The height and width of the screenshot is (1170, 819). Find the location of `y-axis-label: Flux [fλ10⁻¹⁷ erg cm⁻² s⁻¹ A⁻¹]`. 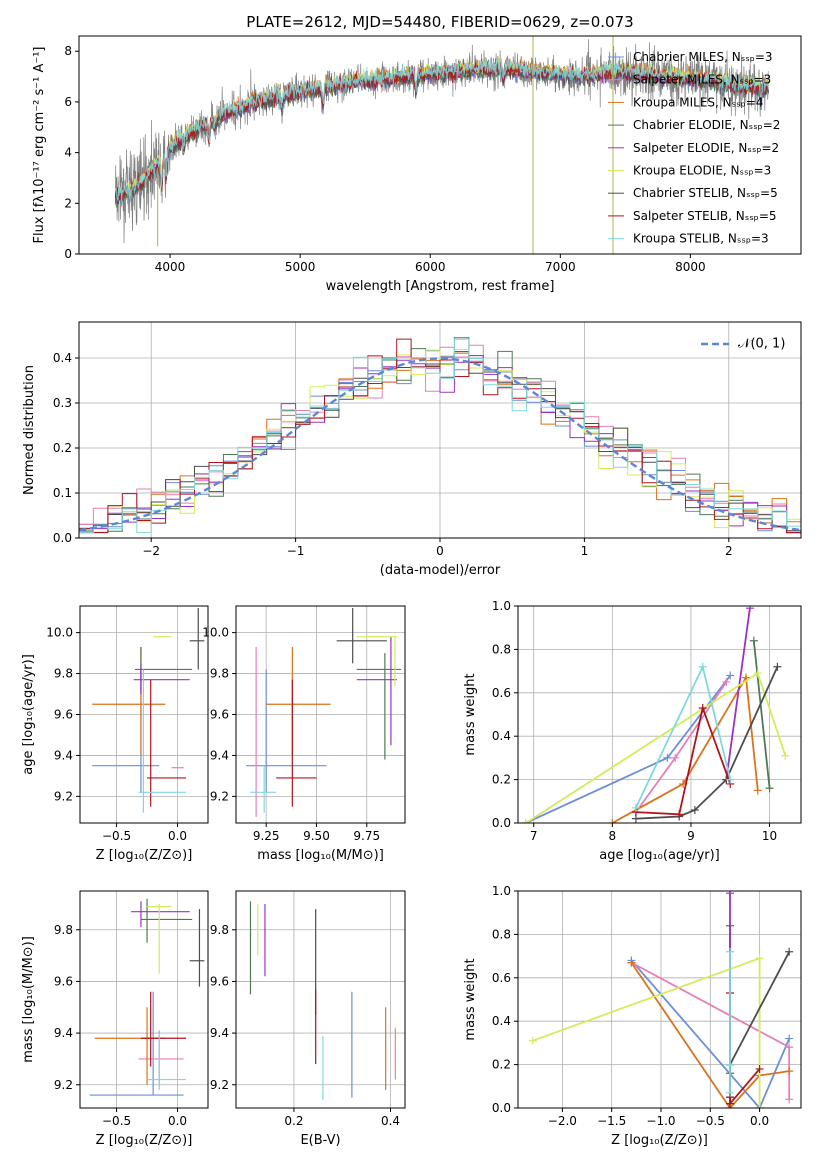

y-axis-label: Flux [fλ10⁻¹⁷ erg cm⁻² s⁻¹ A⁻¹] is located at coordinates (39, 145).